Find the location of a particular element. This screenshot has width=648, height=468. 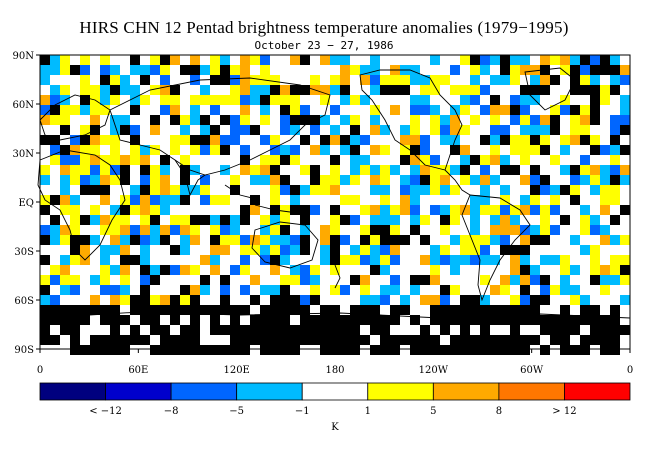

lon-label: 60E is located at coordinates (138, 370).